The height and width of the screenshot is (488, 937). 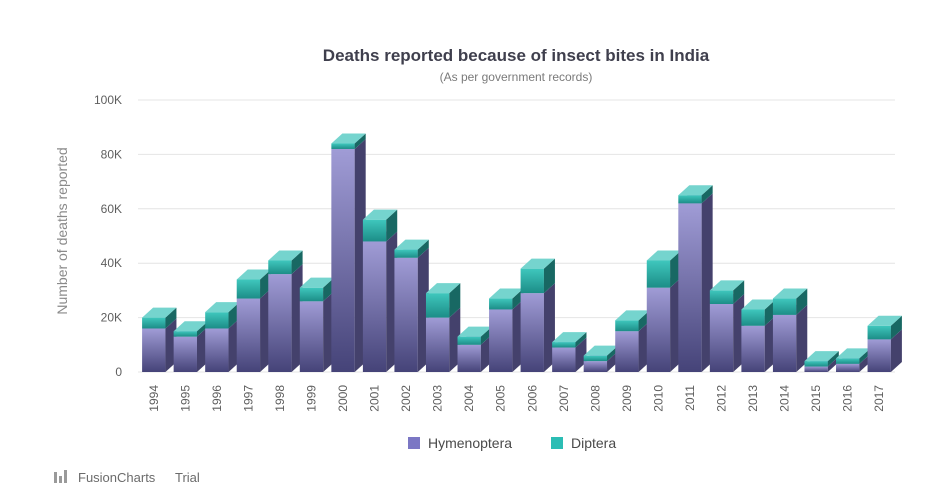 What do you see at coordinates (722, 398) in the screenshot?
I see `x-tick-label: 2012` at bounding box center [722, 398].